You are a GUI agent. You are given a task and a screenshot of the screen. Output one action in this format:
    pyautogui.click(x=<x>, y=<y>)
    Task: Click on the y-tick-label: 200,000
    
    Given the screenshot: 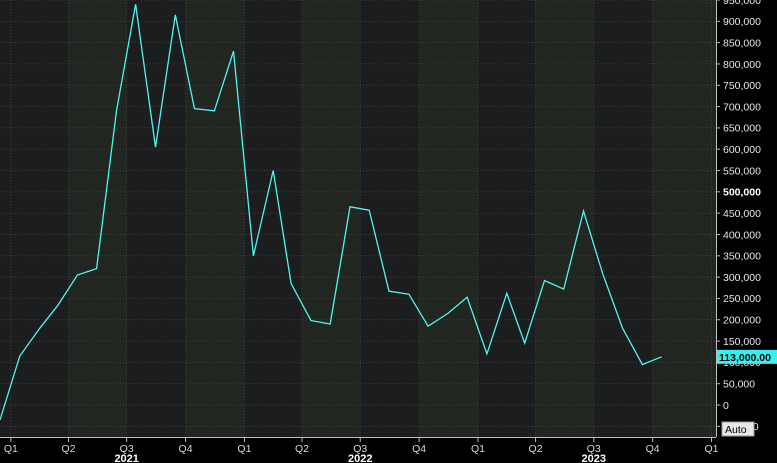 What is the action you would take?
    pyautogui.click(x=742, y=321)
    